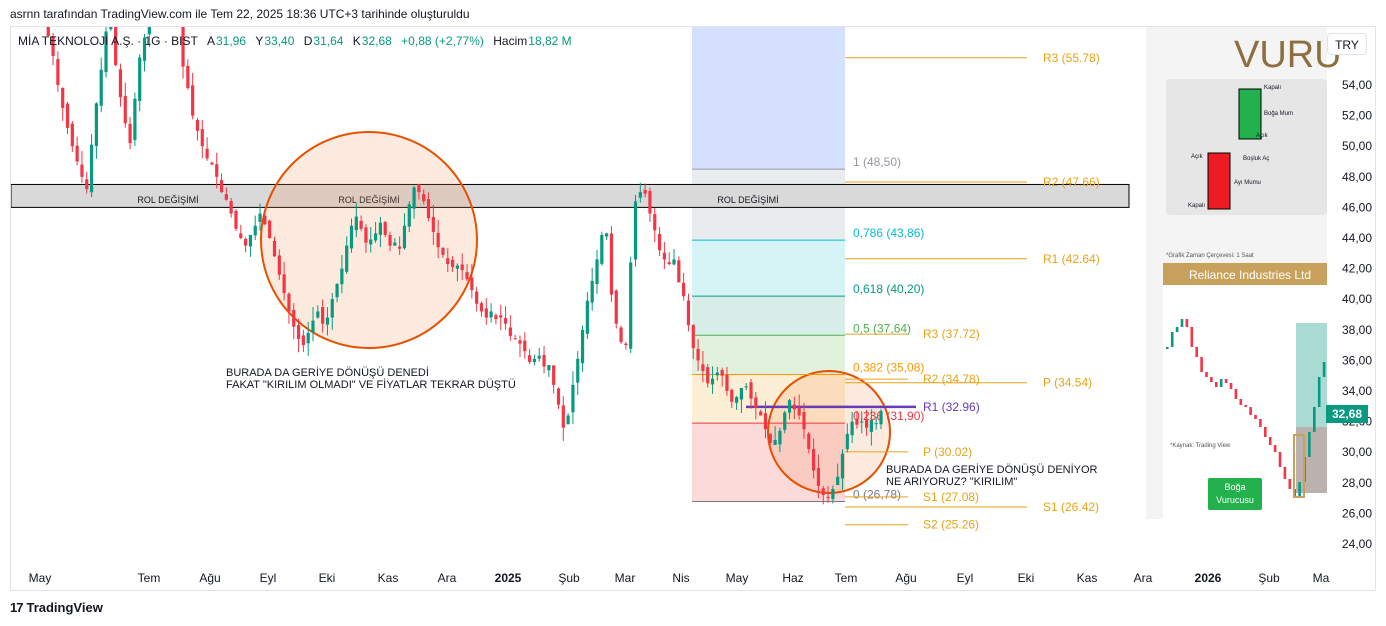 This screenshot has width=1386, height=626. What do you see at coordinates (447, 578) in the screenshot?
I see `x-tick-label: Ara` at bounding box center [447, 578].